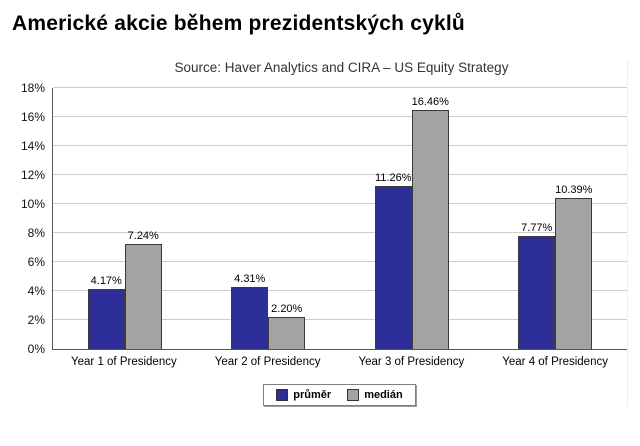  What do you see at coordinates (36, 320) in the screenshot?
I see `y-tick-label: 2%` at bounding box center [36, 320].